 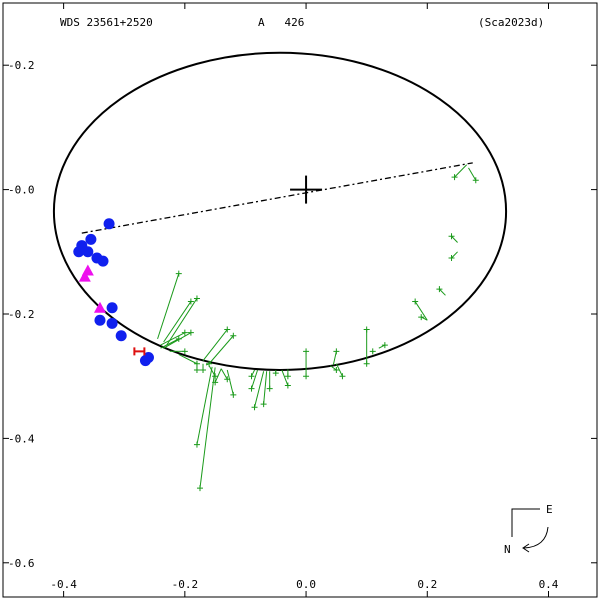 What do you see at coordinates (281, 22) in the screenshot?
I see `header-object-id: A 426` at bounding box center [281, 22].